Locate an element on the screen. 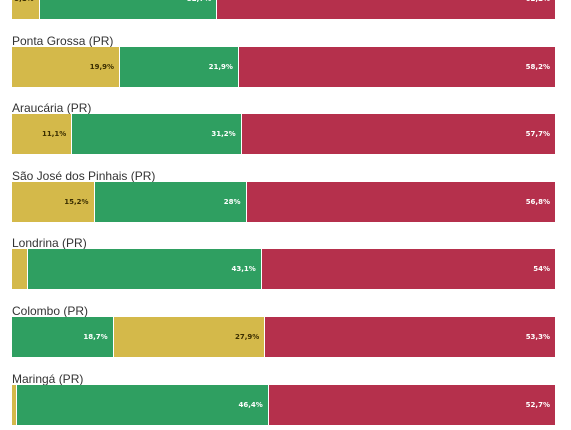 Image resolution: width=571 pixels, height=430 pixels. stacked-bar: 15,2% 28% 56,8% is located at coordinates (283, 202).